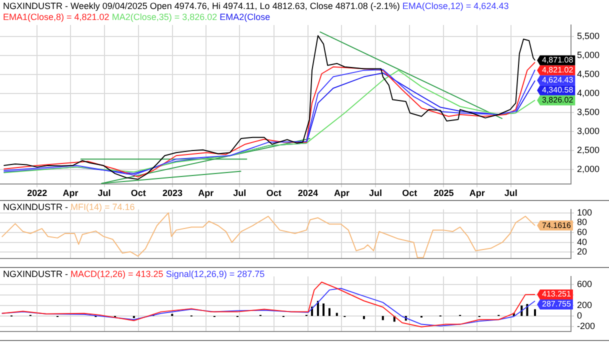 The width and height of the screenshot is (609, 347). I want to click on text: EMA2(Close, so click(245, 17).